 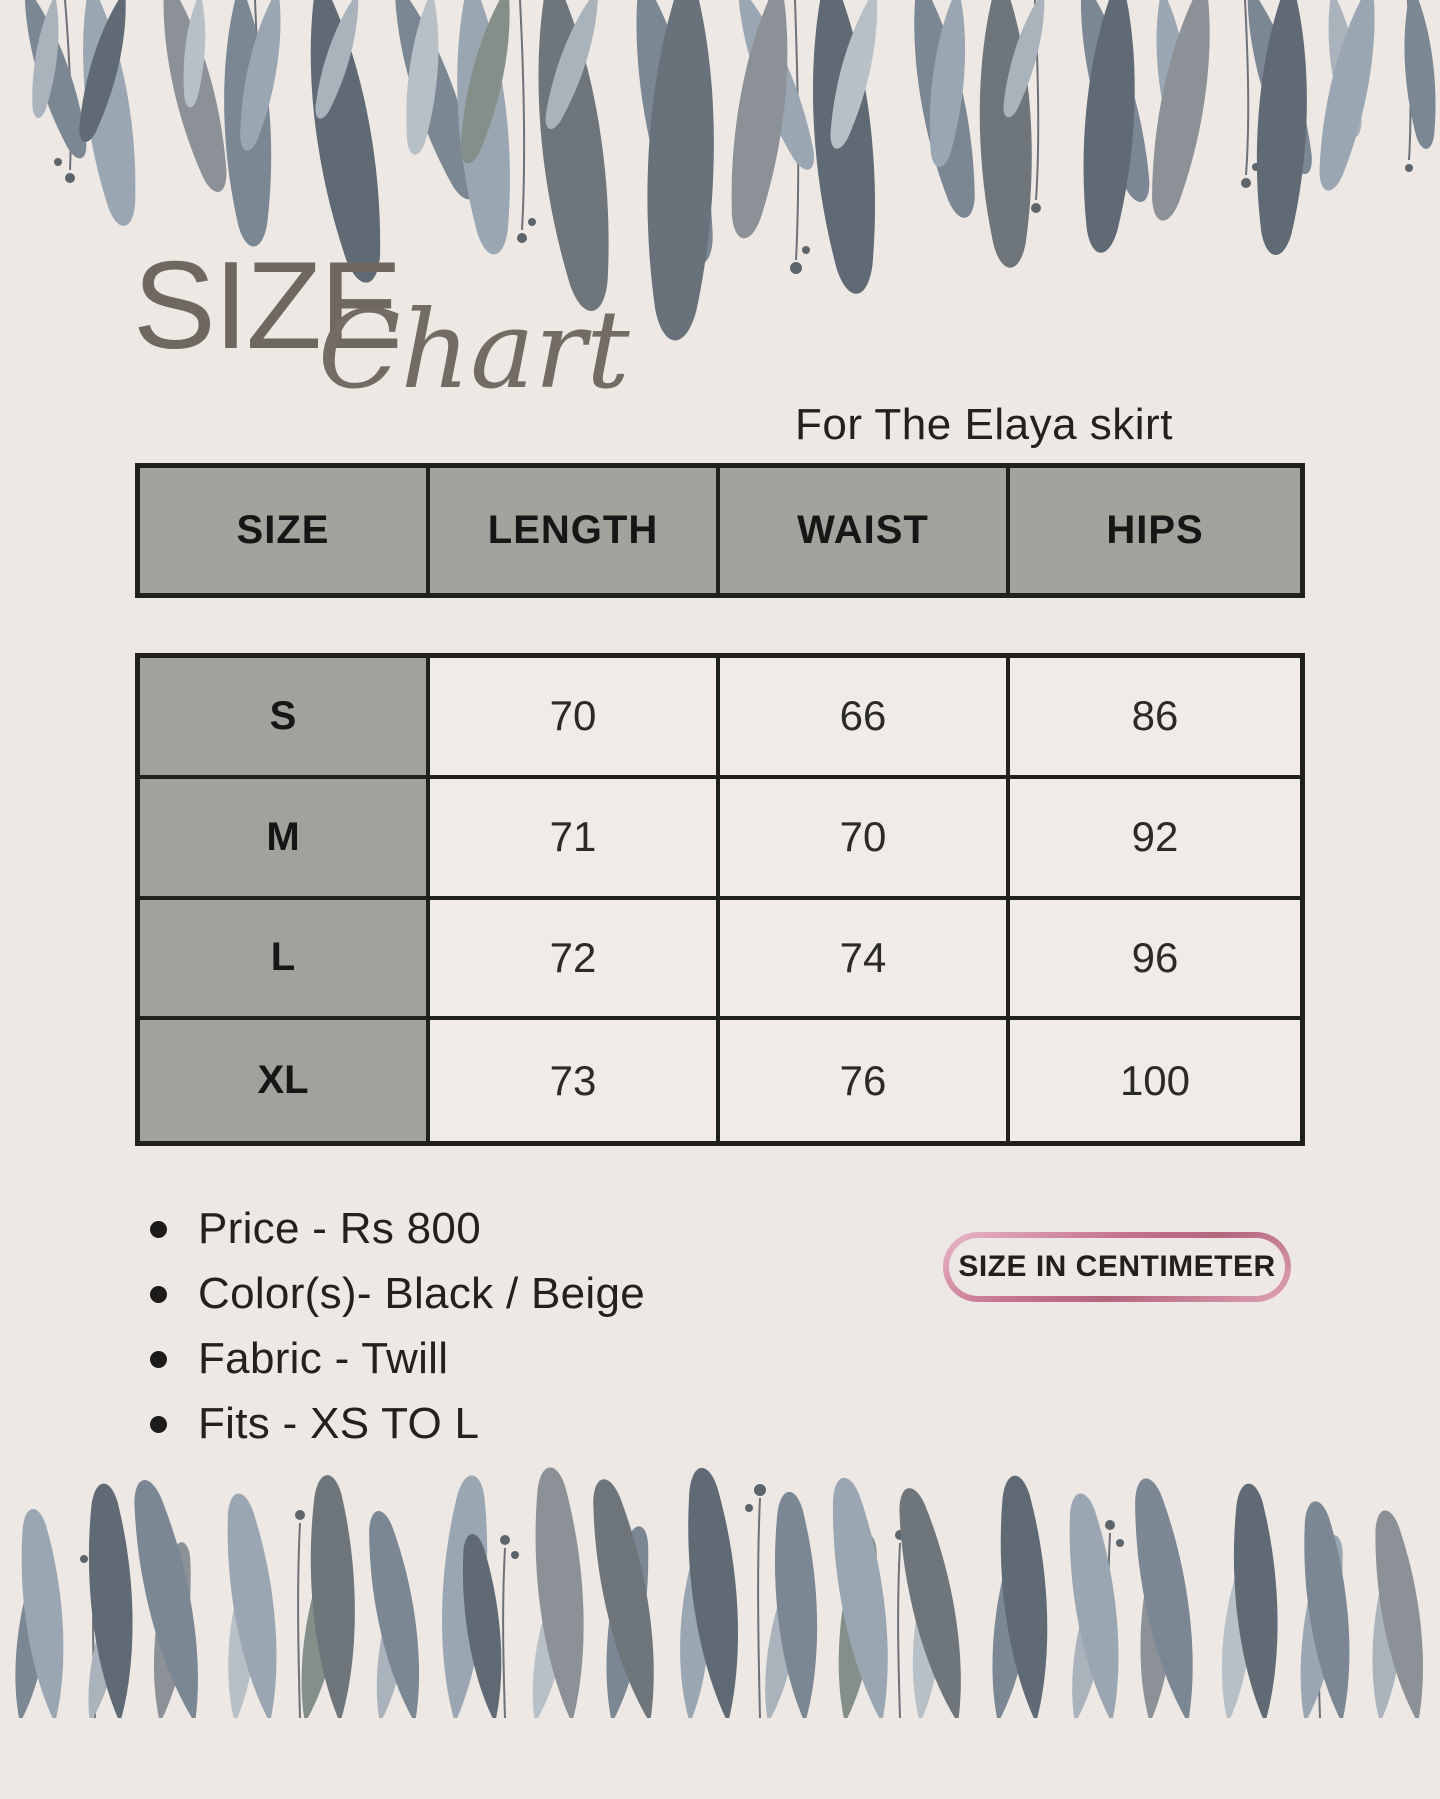 What do you see at coordinates (575, 839) in the screenshot?
I see `measurement-cell: 71` at bounding box center [575, 839].